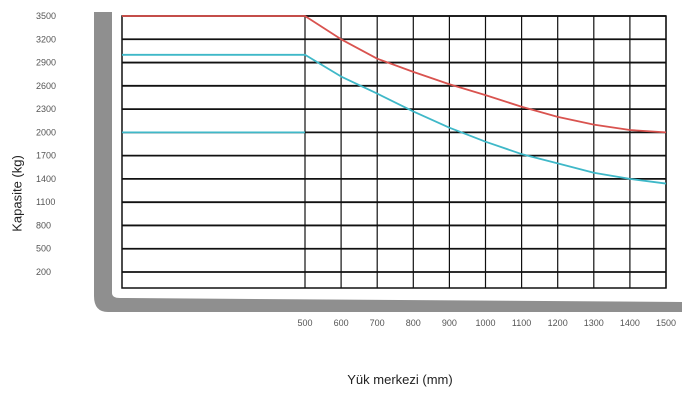 This screenshot has width=688, height=394. What do you see at coordinates (17, 193) in the screenshot?
I see `y-axis-label: Kapasite (kg)` at bounding box center [17, 193].